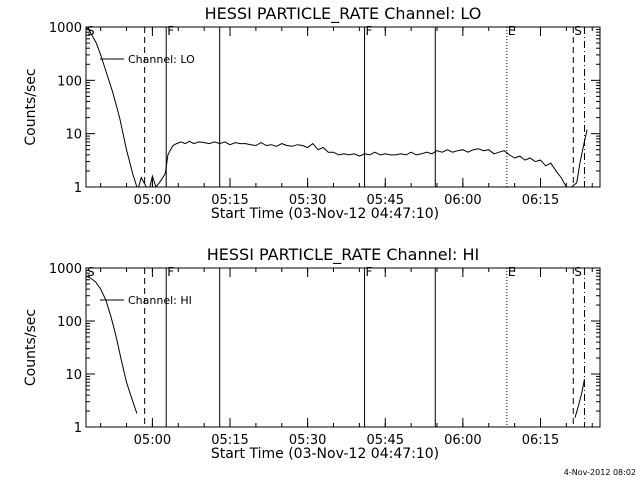 The height and width of the screenshot is (480, 640). What do you see at coordinates (160, 300) in the screenshot?
I see `legend-label: Channel: HI` at bounding box center [160, 300].